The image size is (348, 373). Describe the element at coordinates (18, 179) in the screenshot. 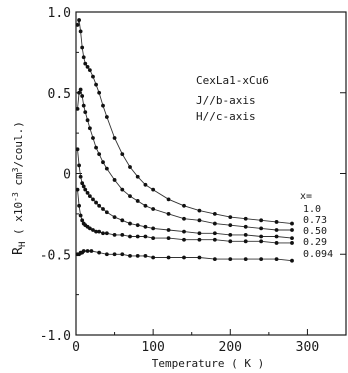

I see `y-axis-label-units-rest: cm` at that location.